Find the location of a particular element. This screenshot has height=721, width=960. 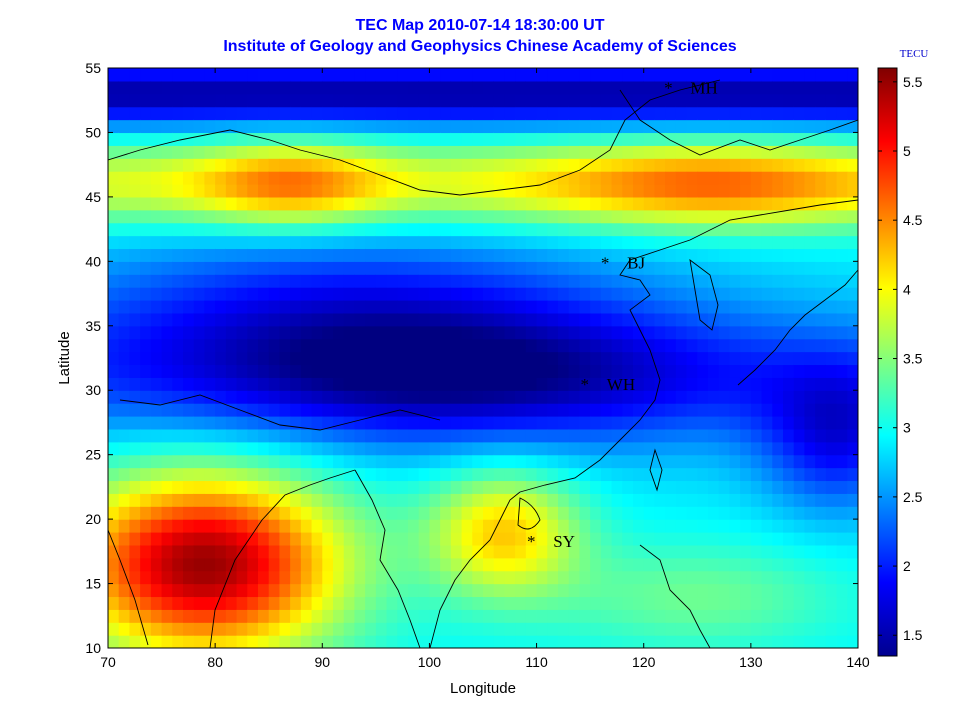

station-label: SY is located at coordinates (564, 541).